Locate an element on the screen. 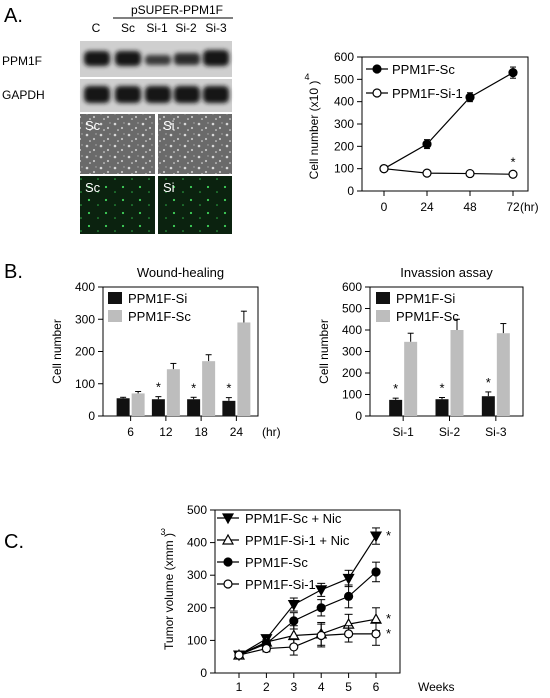  x-tick-label: 24 is located at coordinates (237, 432).